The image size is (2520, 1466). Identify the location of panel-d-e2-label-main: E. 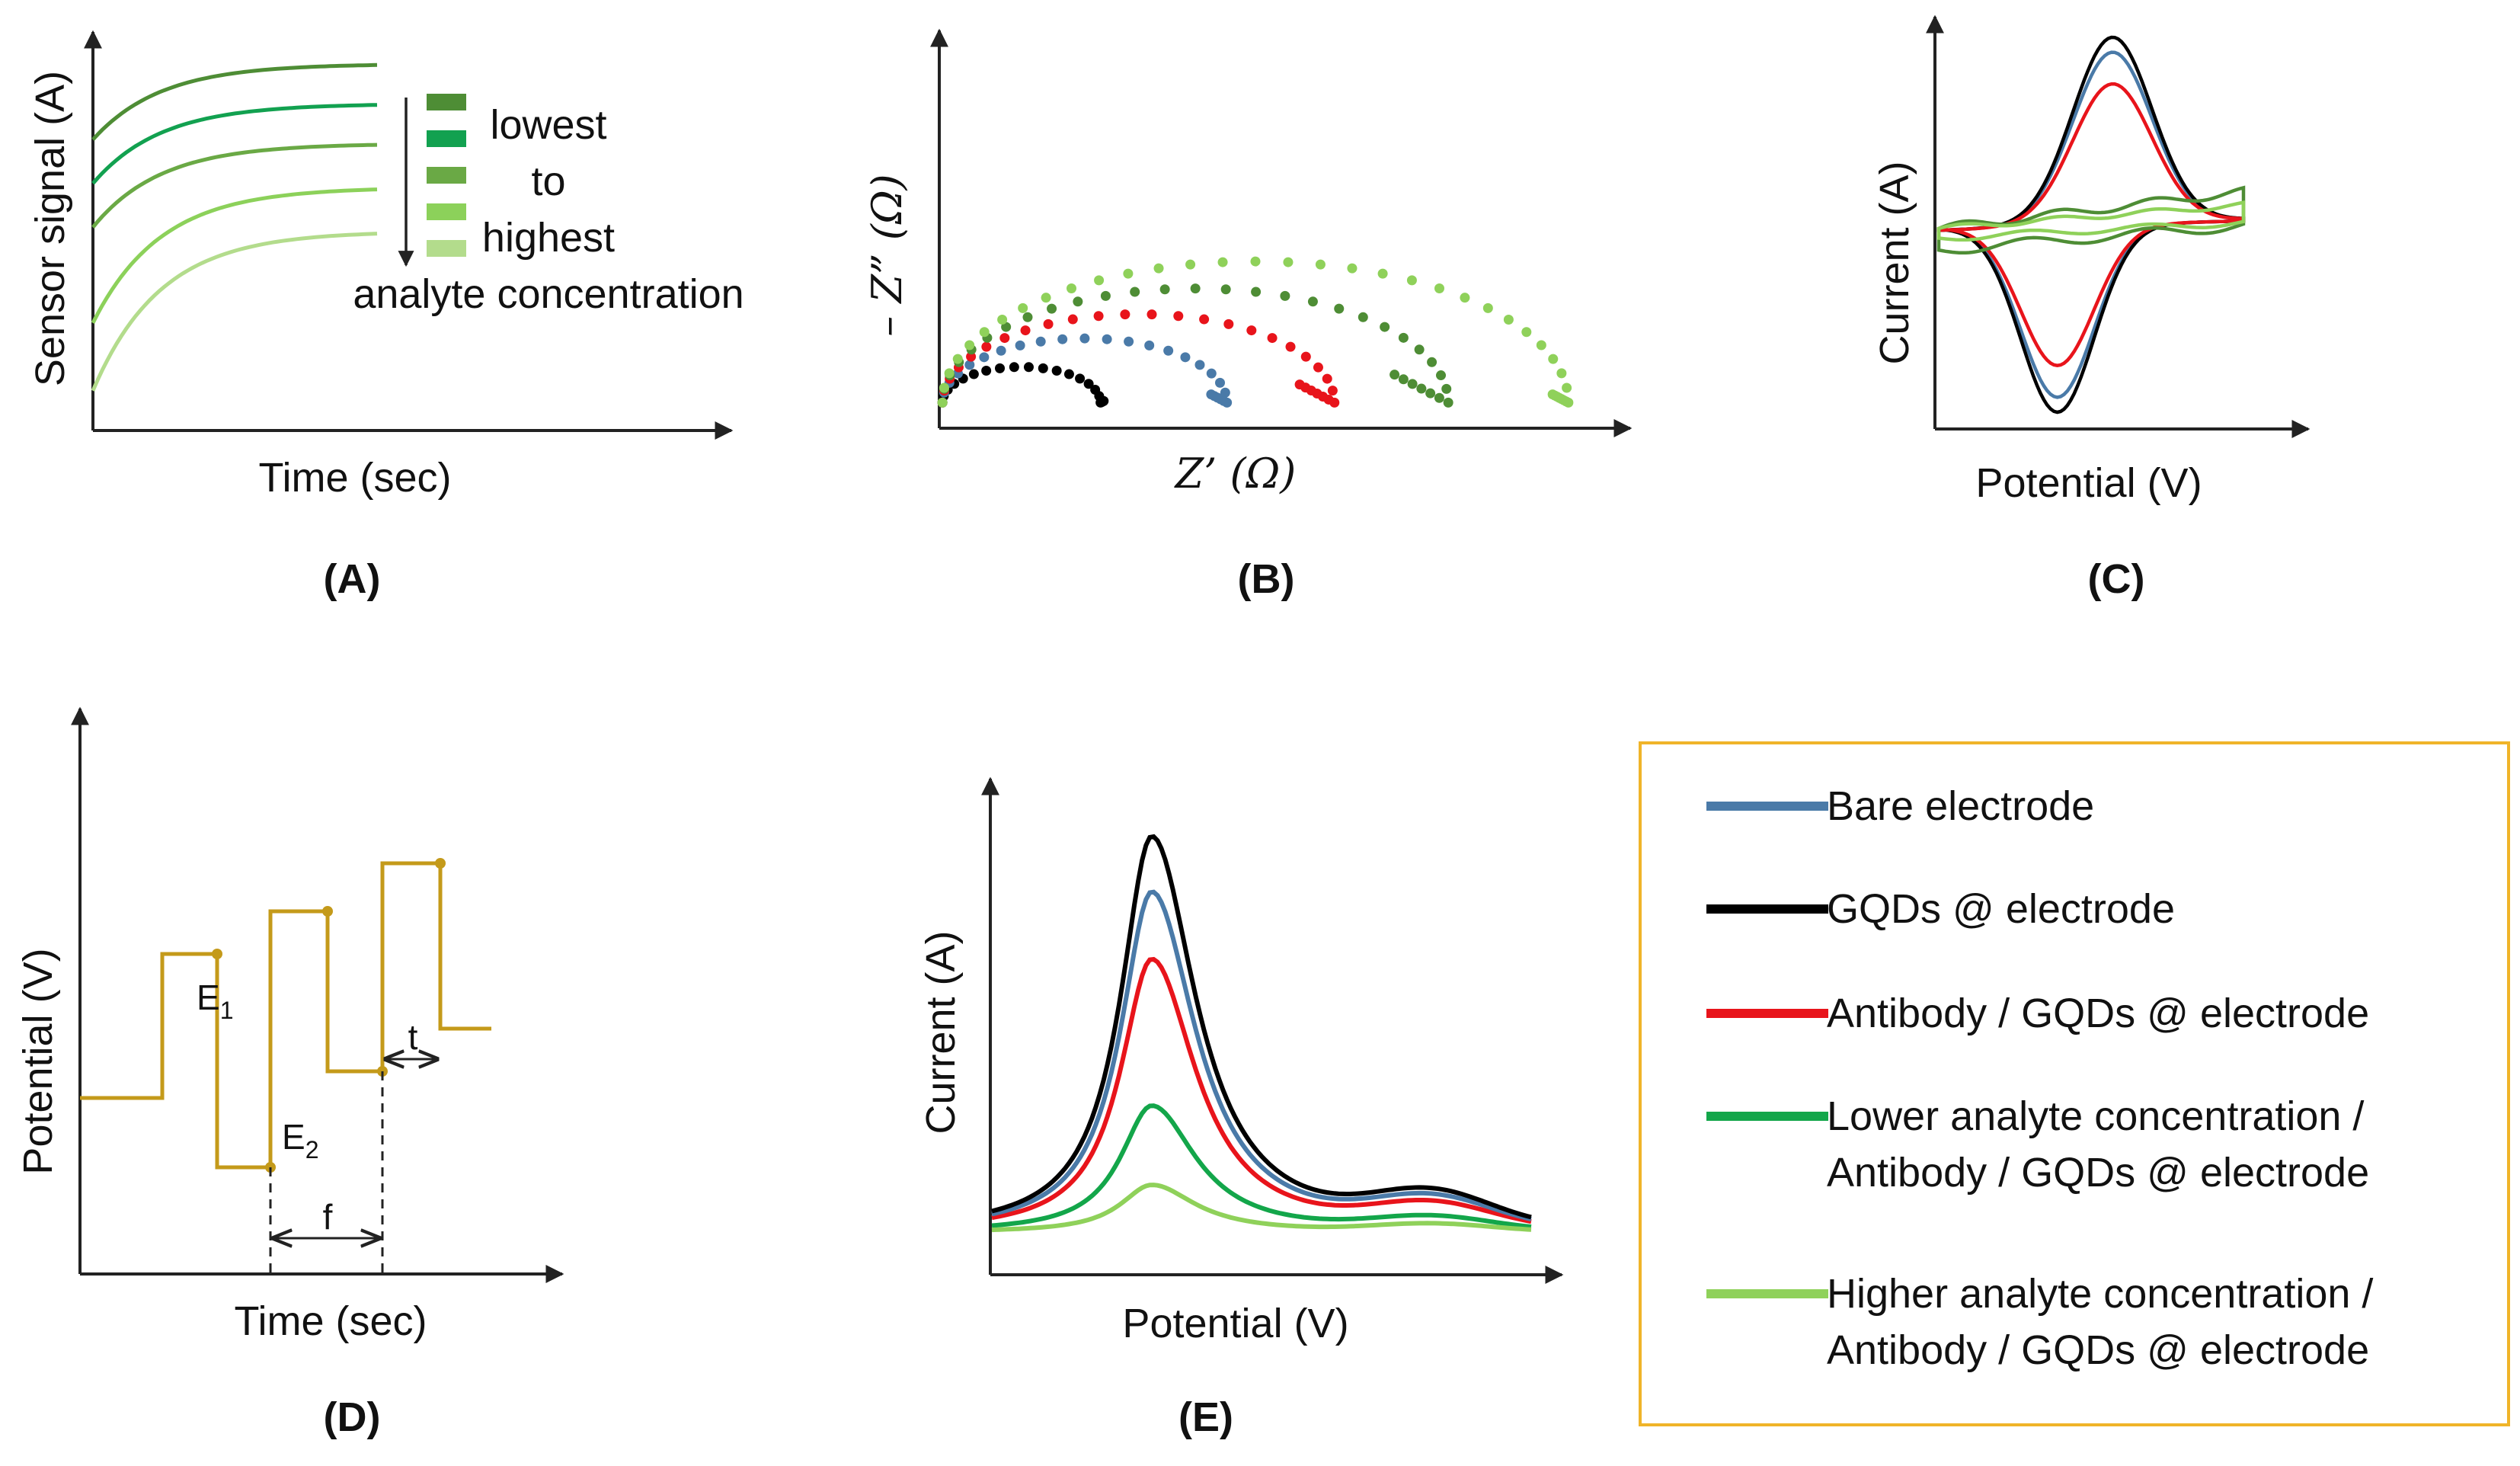
(293, 1137).